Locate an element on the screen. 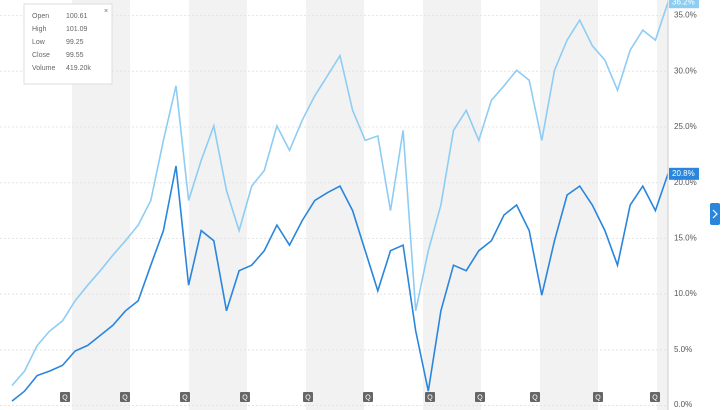 Image resolution: width=728 pixels, height=410 pixels. tooltip-value: 99.25 is located at coordinates (75, 42).